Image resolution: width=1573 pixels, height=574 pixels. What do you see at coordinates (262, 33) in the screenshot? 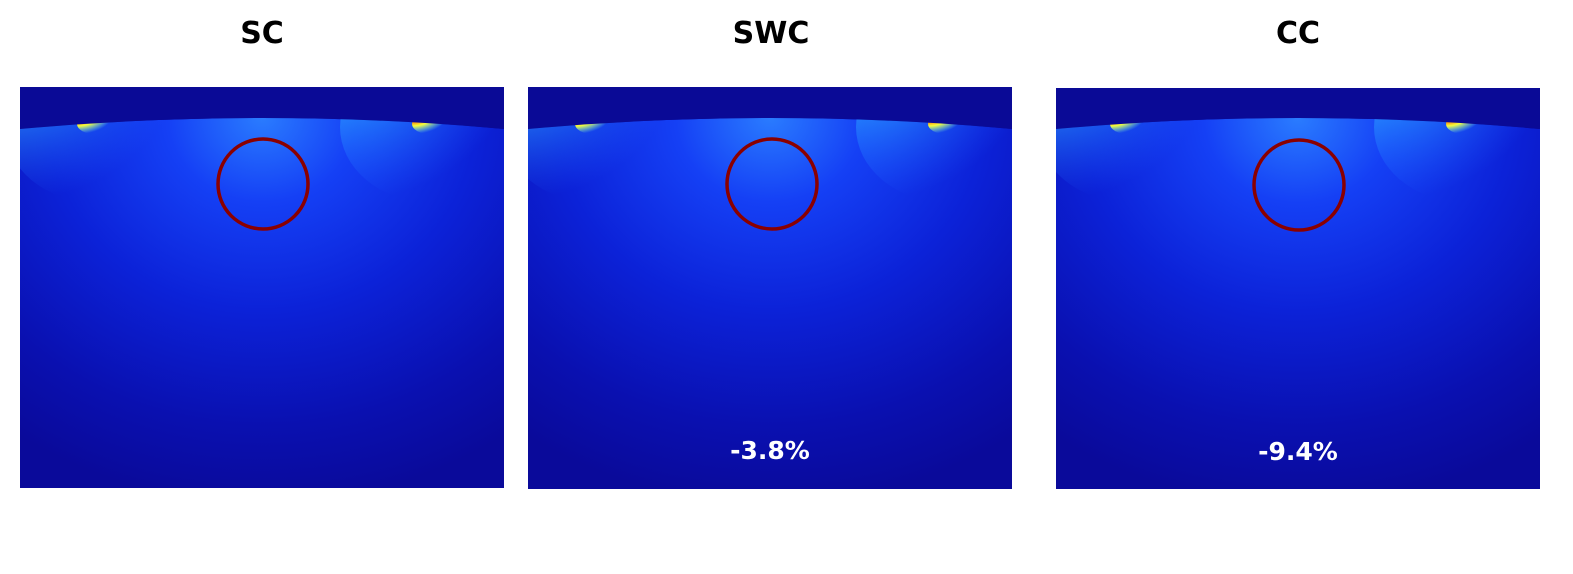
I see `panel-title-sc: SC` at bounding box center [262, 33].